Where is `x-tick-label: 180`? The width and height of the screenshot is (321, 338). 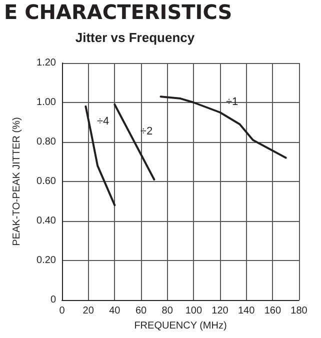
x-tick-label: 180 is located at coordinates (299, 311).